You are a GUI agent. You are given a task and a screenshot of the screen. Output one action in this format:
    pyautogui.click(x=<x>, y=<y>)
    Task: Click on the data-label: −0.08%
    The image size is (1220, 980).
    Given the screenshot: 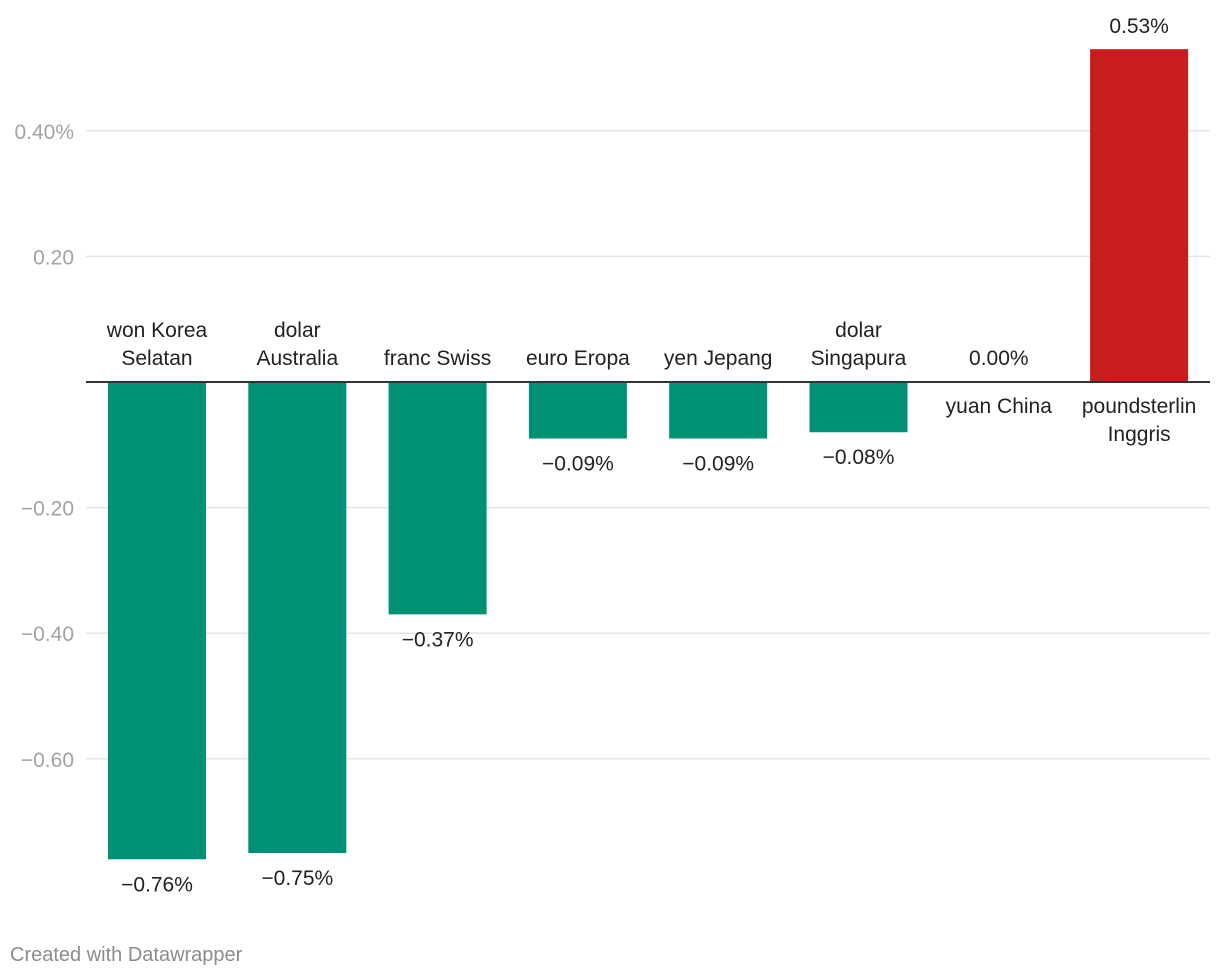 What is the action you would take?
    pyautogui.click(x=859, y=457)
    